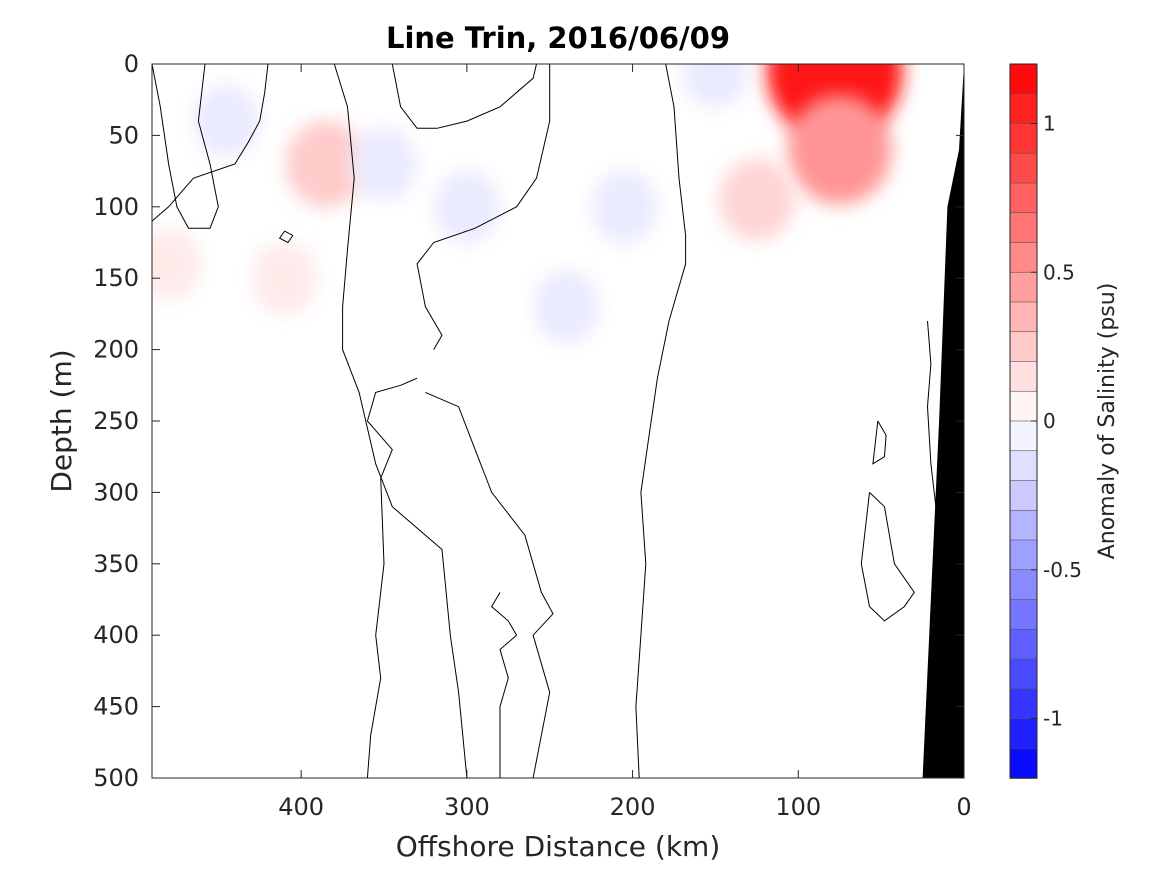 Image resolution: width=1167 pixels, height=875 pixels. Describe the element at coordinates (963, 807) in the screenshot. I see `x-tick-label: 0` at that location.